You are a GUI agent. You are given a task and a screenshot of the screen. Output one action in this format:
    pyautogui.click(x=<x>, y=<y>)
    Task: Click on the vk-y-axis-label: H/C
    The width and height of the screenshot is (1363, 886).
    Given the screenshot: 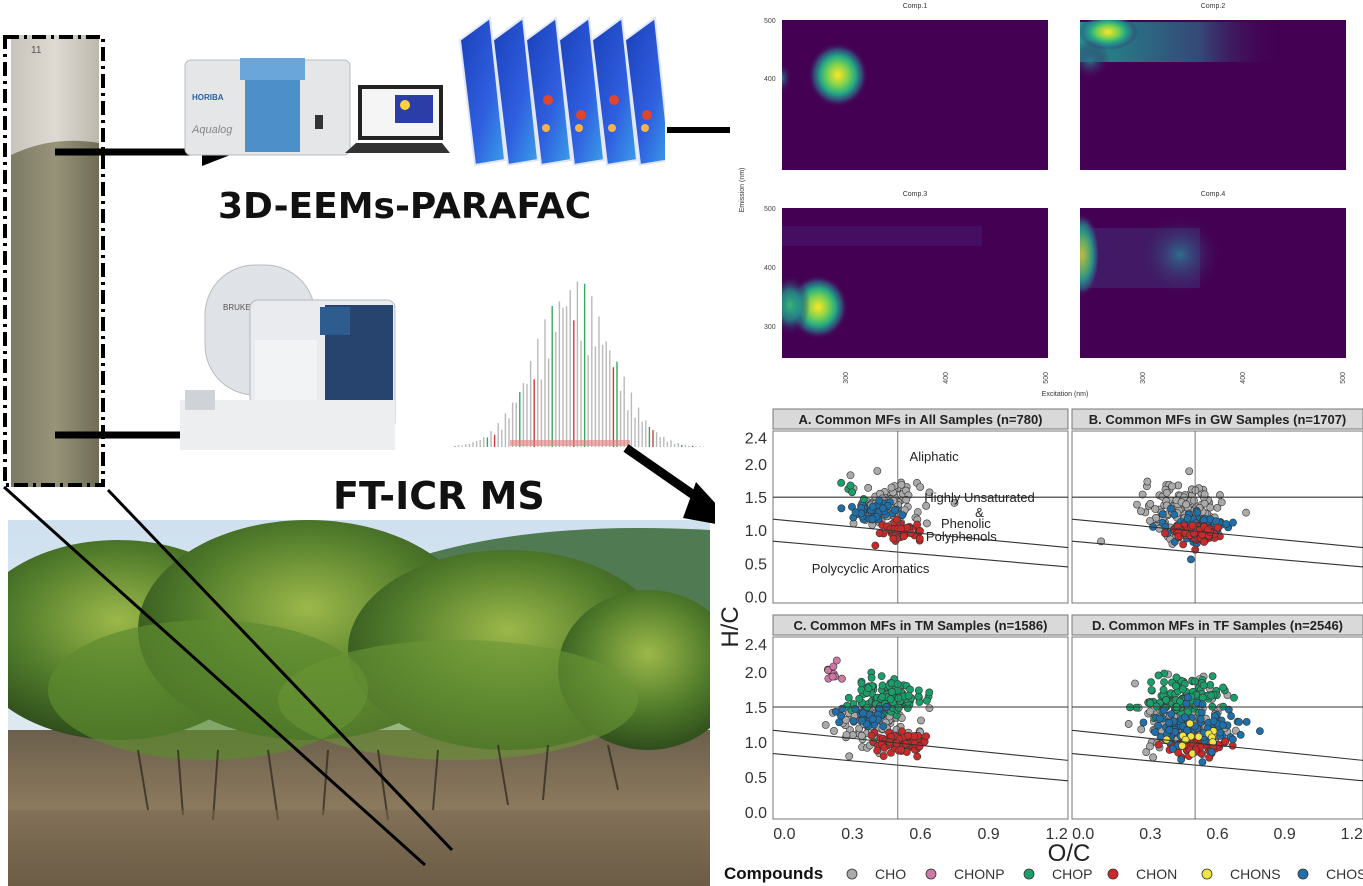 What is the action you would take?
    pyautogui.click(x=730, y=626)
    